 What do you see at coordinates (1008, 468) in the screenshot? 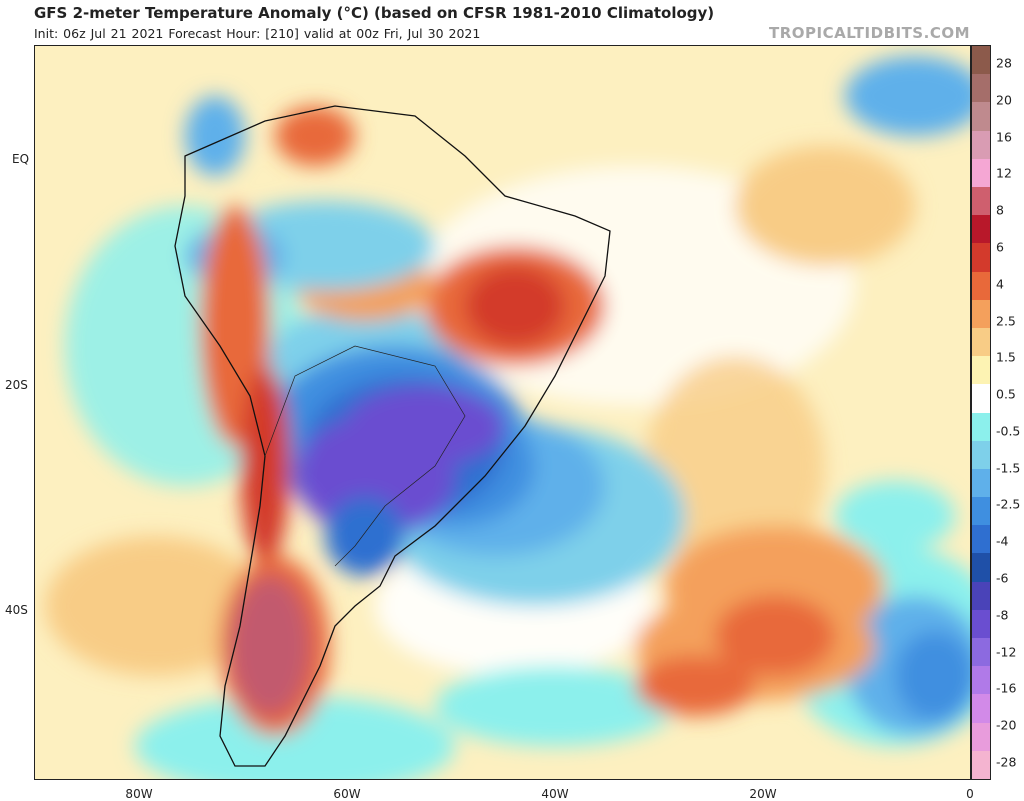
I see `colorbar-tick-label: -1.5` at bounding box center [1008, 468].